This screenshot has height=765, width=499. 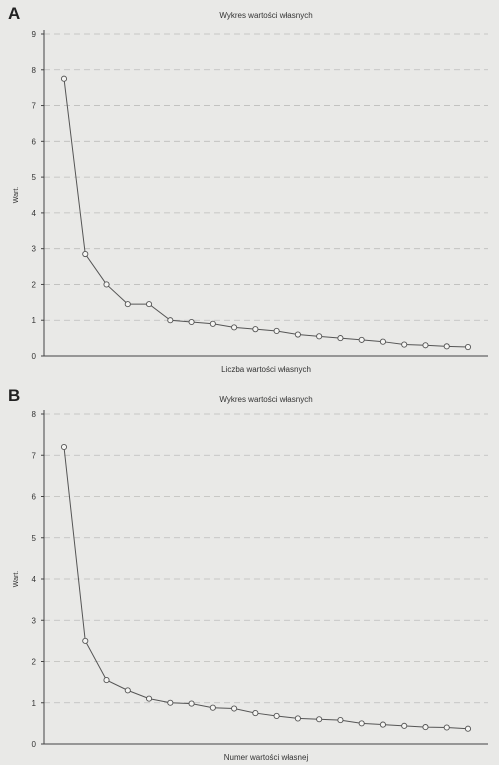 What do you see at coordinates (266, 369) in the screenshot?
I see `x-axis-label: Liczba wartości własnych` at bounding box center [266, 369].